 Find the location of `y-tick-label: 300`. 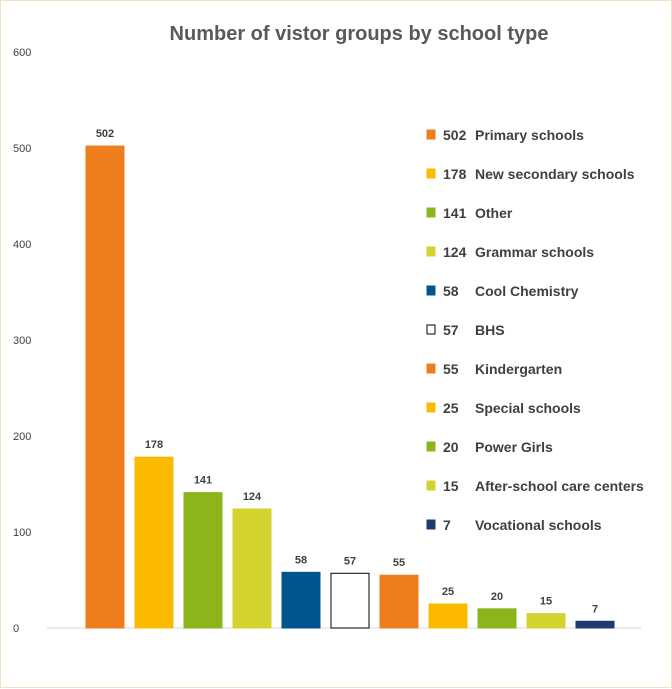

y-tick-label: 300 is located at coordinates (22, 341).